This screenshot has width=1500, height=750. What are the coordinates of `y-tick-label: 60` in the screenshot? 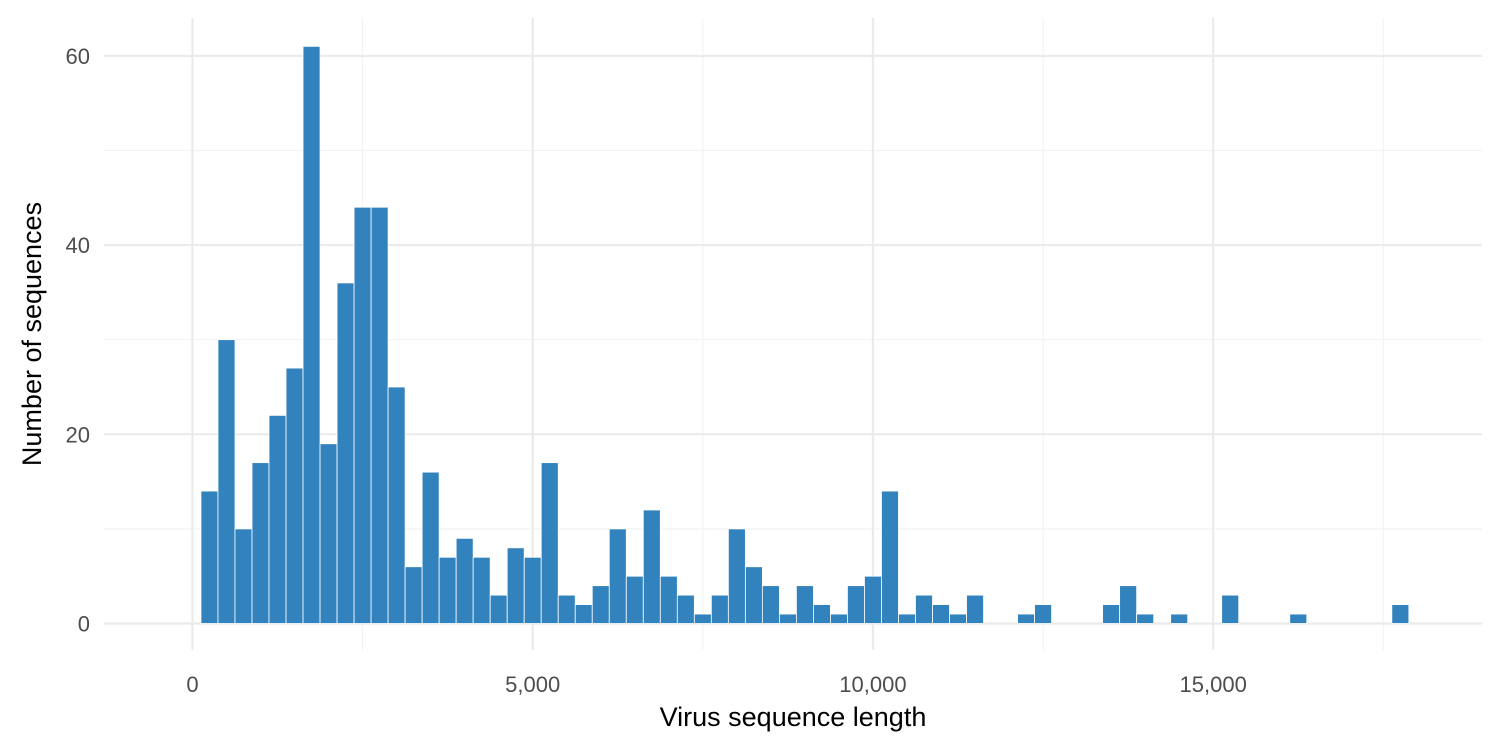 It's located at (78, 56).